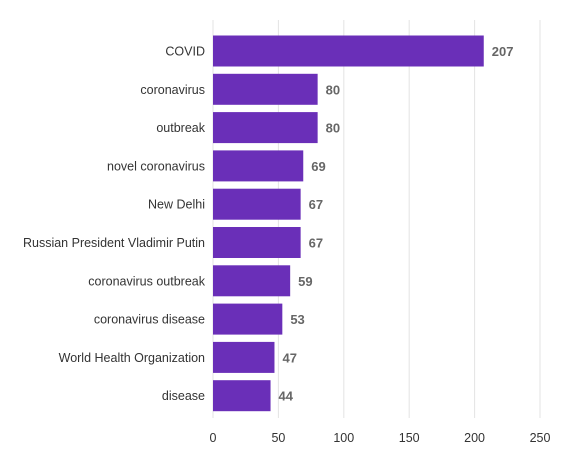 Image resolution: width=586 pixels, height=455 pixels. I want to click on category-label: novel coronavirus, so click(156, 166).